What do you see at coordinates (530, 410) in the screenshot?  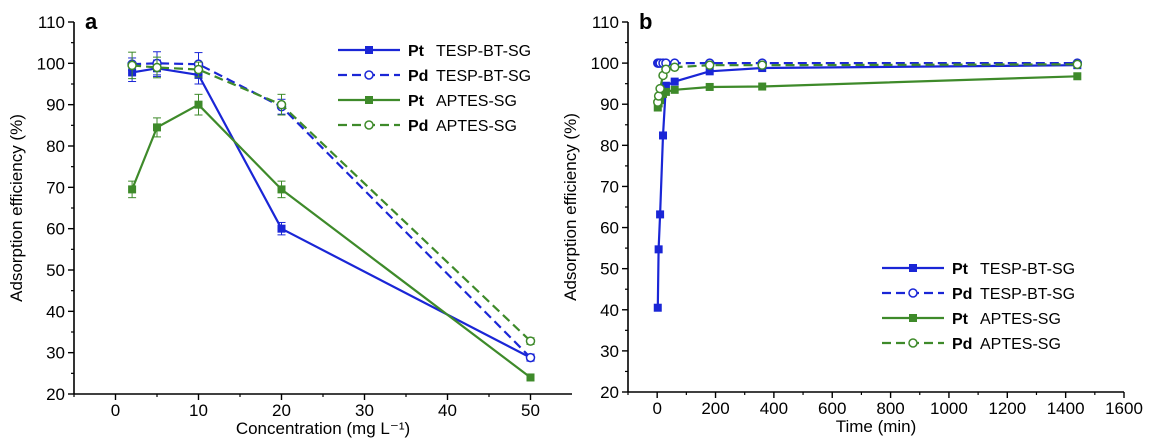 I see `x-tick-label: 50` at bounding box center [530, 410].